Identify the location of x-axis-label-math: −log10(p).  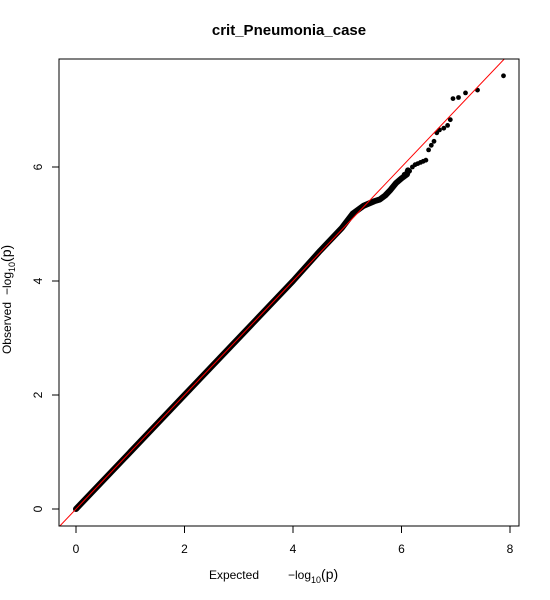
(313, 575).